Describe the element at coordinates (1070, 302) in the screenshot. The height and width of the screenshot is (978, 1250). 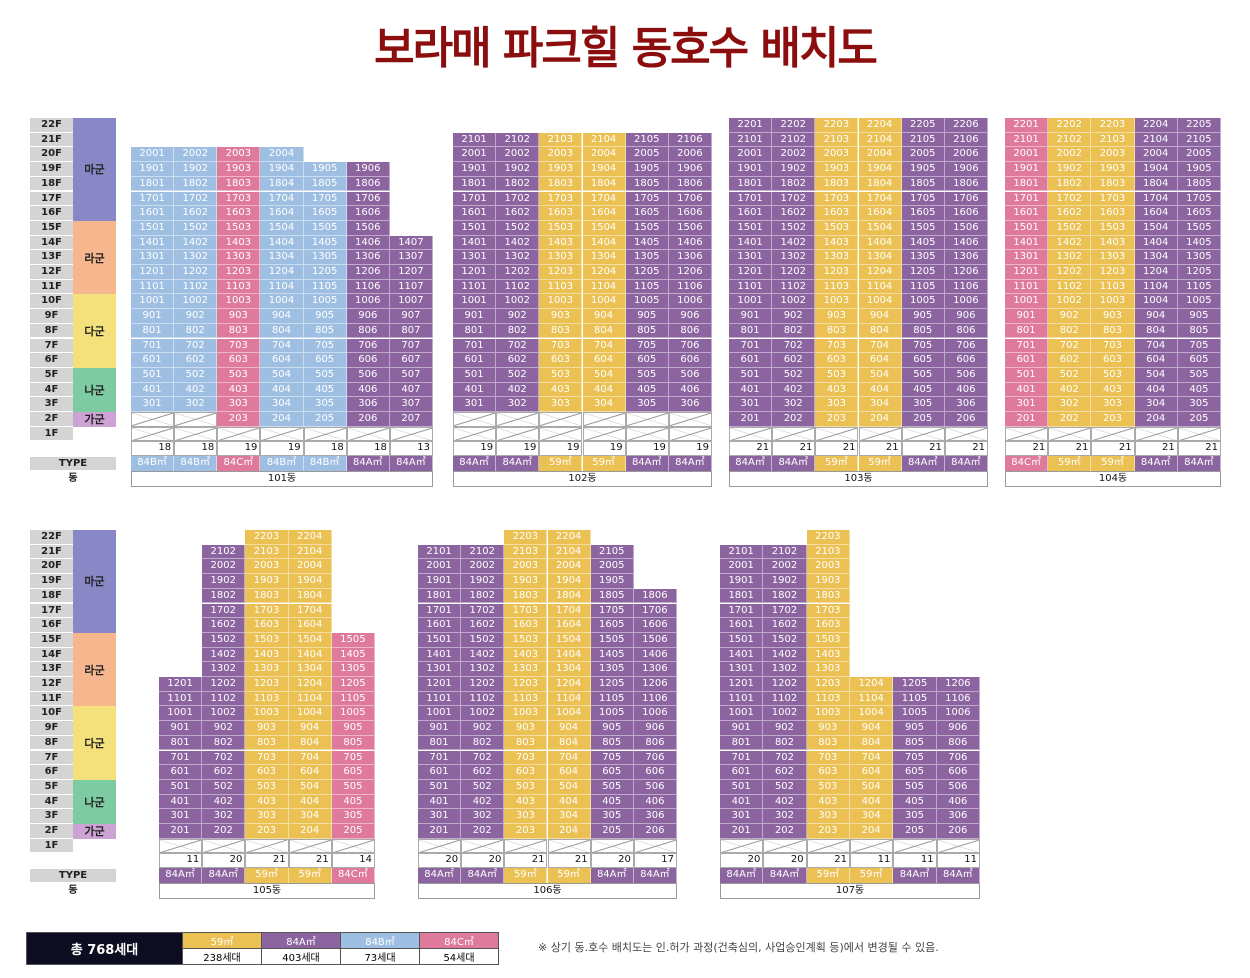
I see `unit-cell: 1002` at that location.